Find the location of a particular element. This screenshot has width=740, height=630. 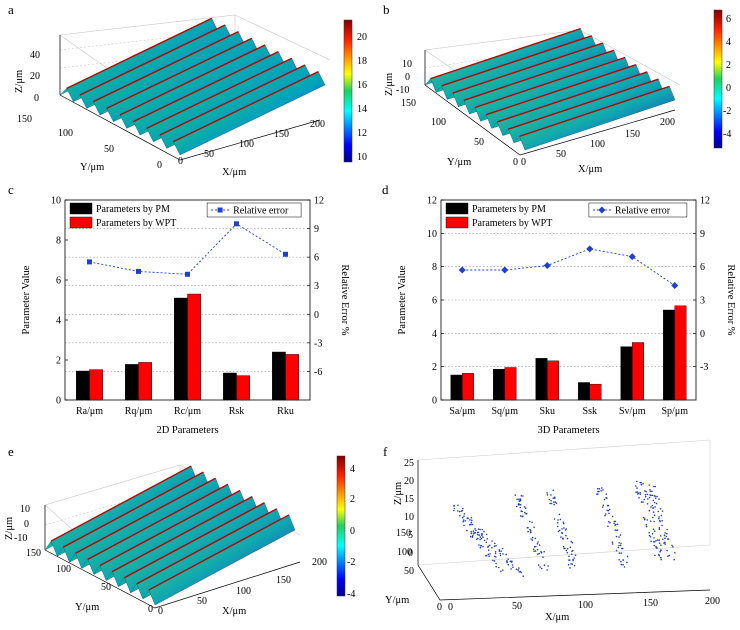

panel-d-bar-pm is located at coordinates (456, 387).